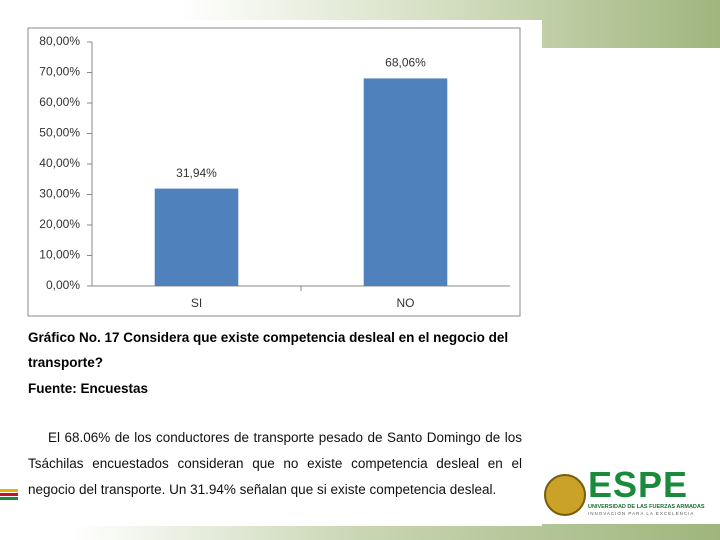  What do you see at coordinates (641, 513) in the screenshot?
I see `logo-line: INNOVACIÓN PARA LA EXCELENCIA` at bounding box center [641, 513].